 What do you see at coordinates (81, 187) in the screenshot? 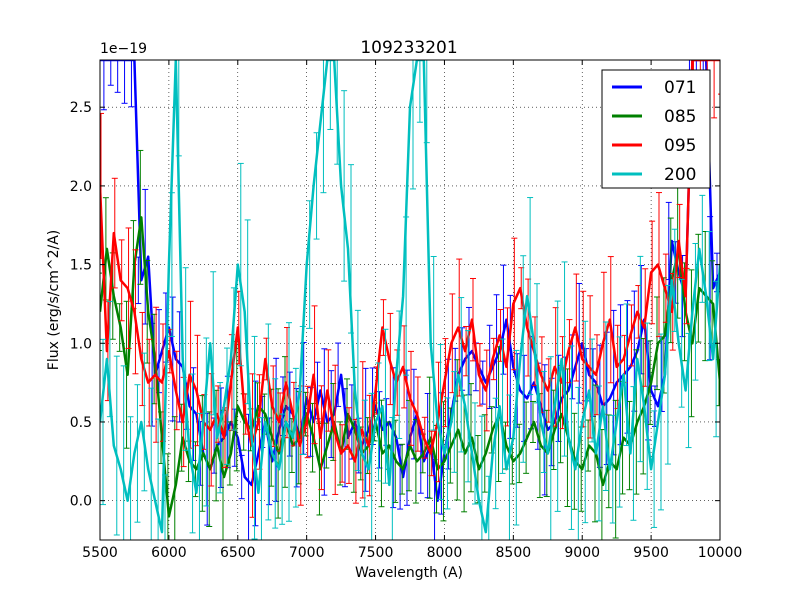
I see `y-tick-label: 2.0` at bounding box center [81, 187].